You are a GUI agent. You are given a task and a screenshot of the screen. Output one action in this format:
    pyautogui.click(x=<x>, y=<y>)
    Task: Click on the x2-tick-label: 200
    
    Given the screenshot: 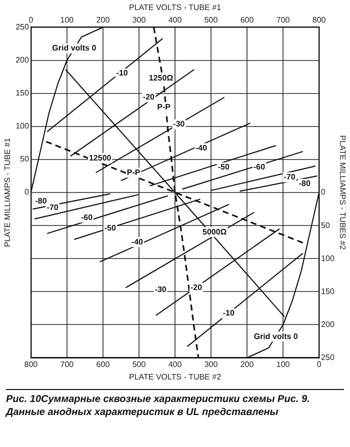 What is the action you would take?
    pyautogui.click(x=103, y=20)
    